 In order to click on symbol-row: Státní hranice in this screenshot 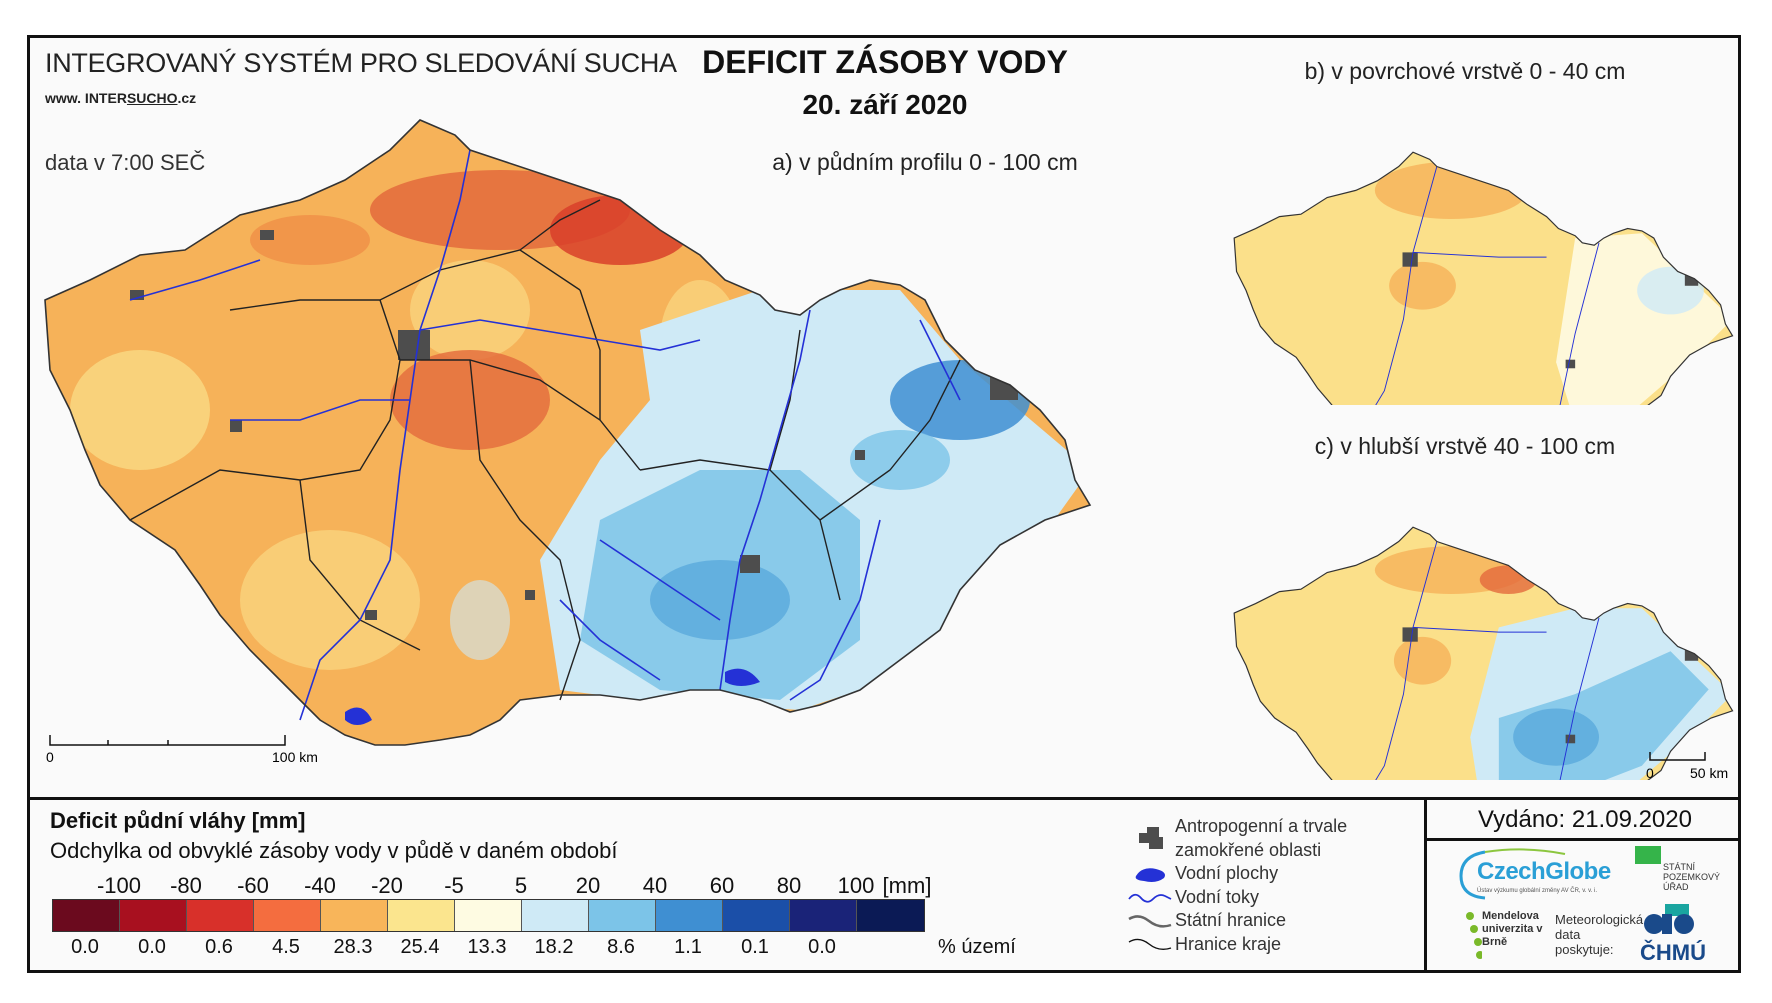, I will do `click(1236, 921)`.